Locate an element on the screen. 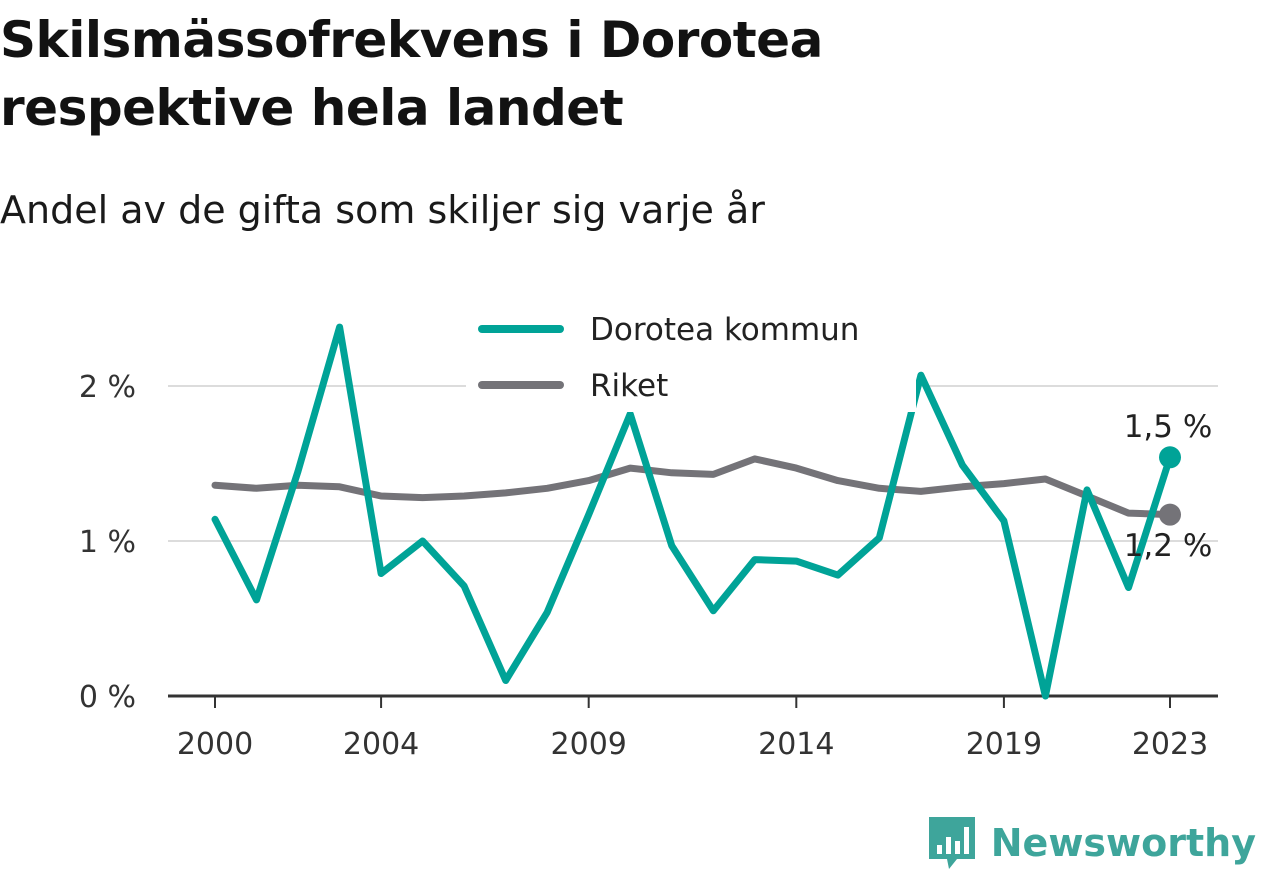 The height and width of the screenshot is (879, 1262). end-label-dorotea: 1,5 % is located at coordinates (1168, 427).